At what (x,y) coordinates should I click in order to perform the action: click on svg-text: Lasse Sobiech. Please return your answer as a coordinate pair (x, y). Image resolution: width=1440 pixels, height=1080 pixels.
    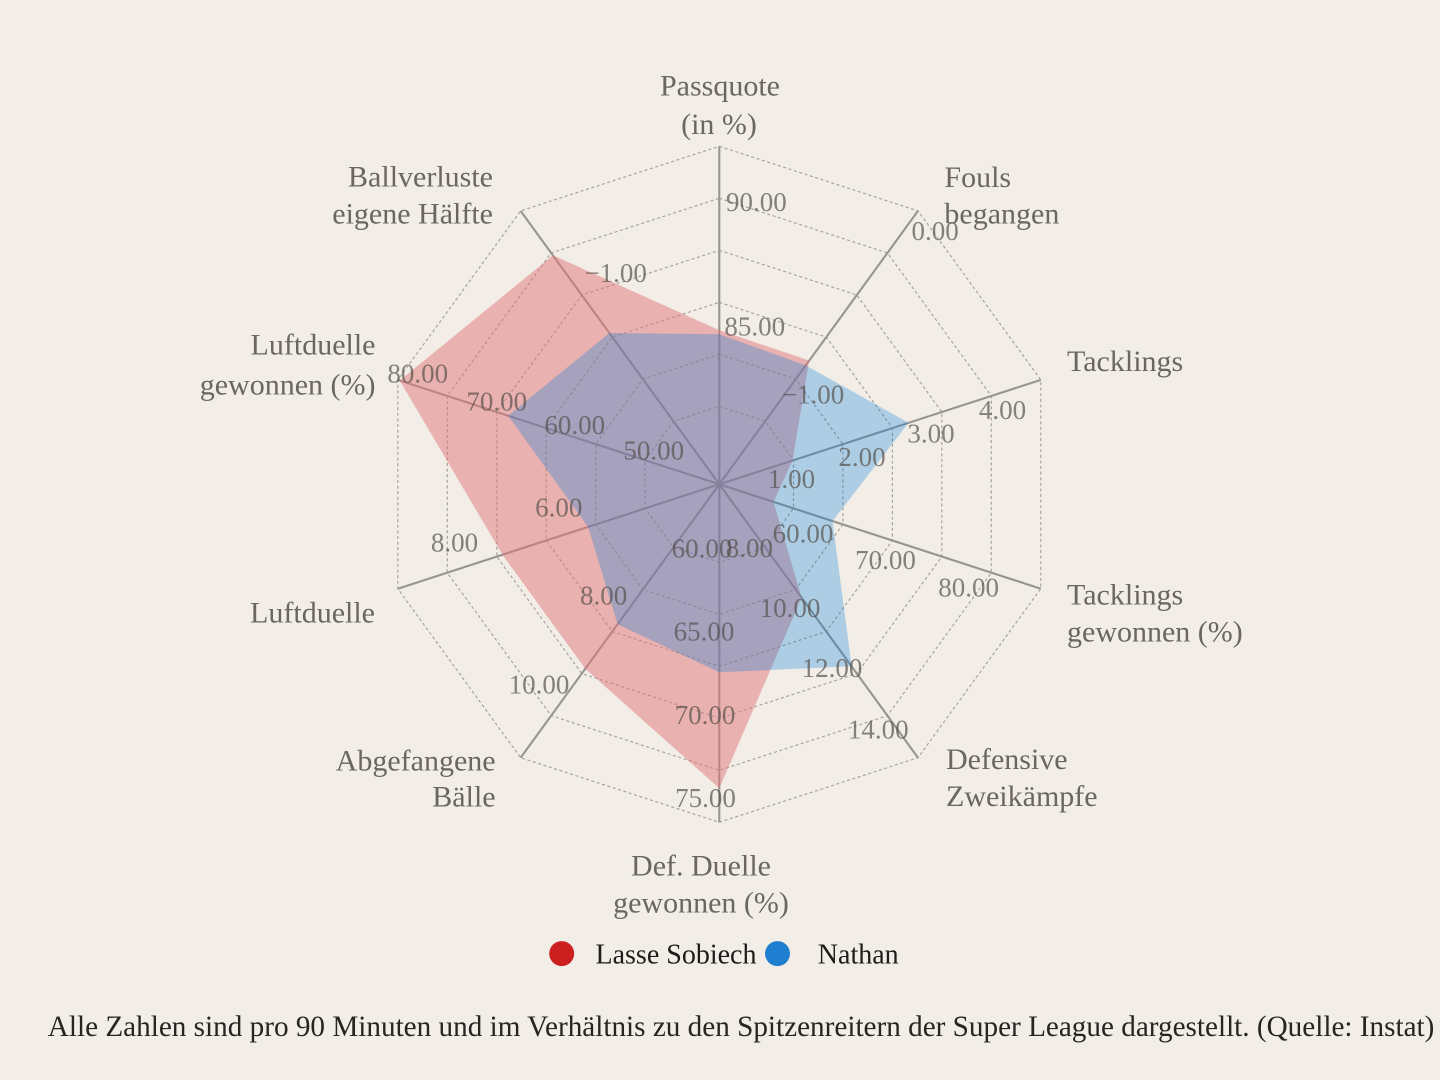
    Looking at the image, I should click on (676, 955).